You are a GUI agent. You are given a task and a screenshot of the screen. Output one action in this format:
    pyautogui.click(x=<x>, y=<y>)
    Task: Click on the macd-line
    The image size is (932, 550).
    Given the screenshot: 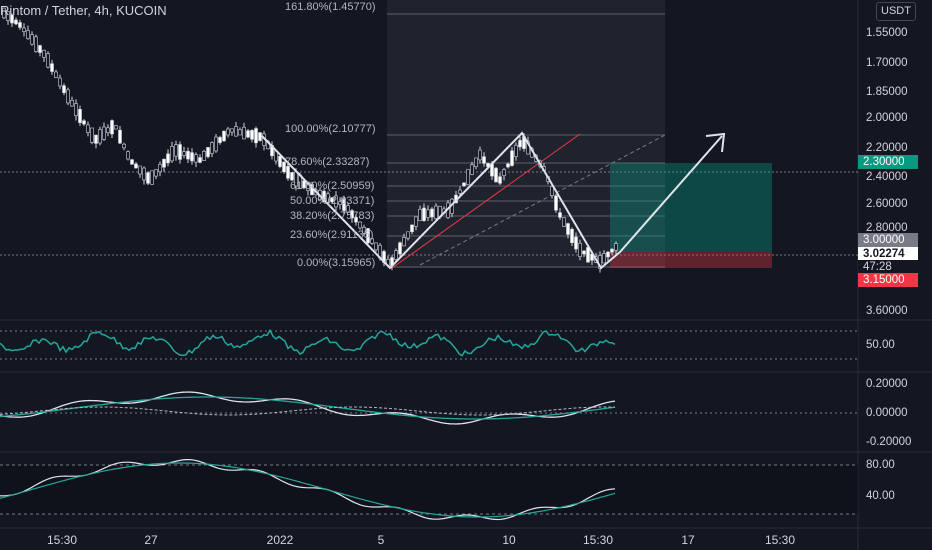 What is the action you would take?
    pyautogui.click(x=308, y=408)
    